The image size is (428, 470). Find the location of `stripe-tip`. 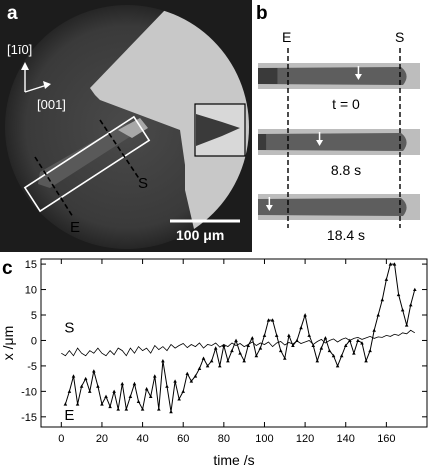

stripe-tip is located at coordinates (133, 128).